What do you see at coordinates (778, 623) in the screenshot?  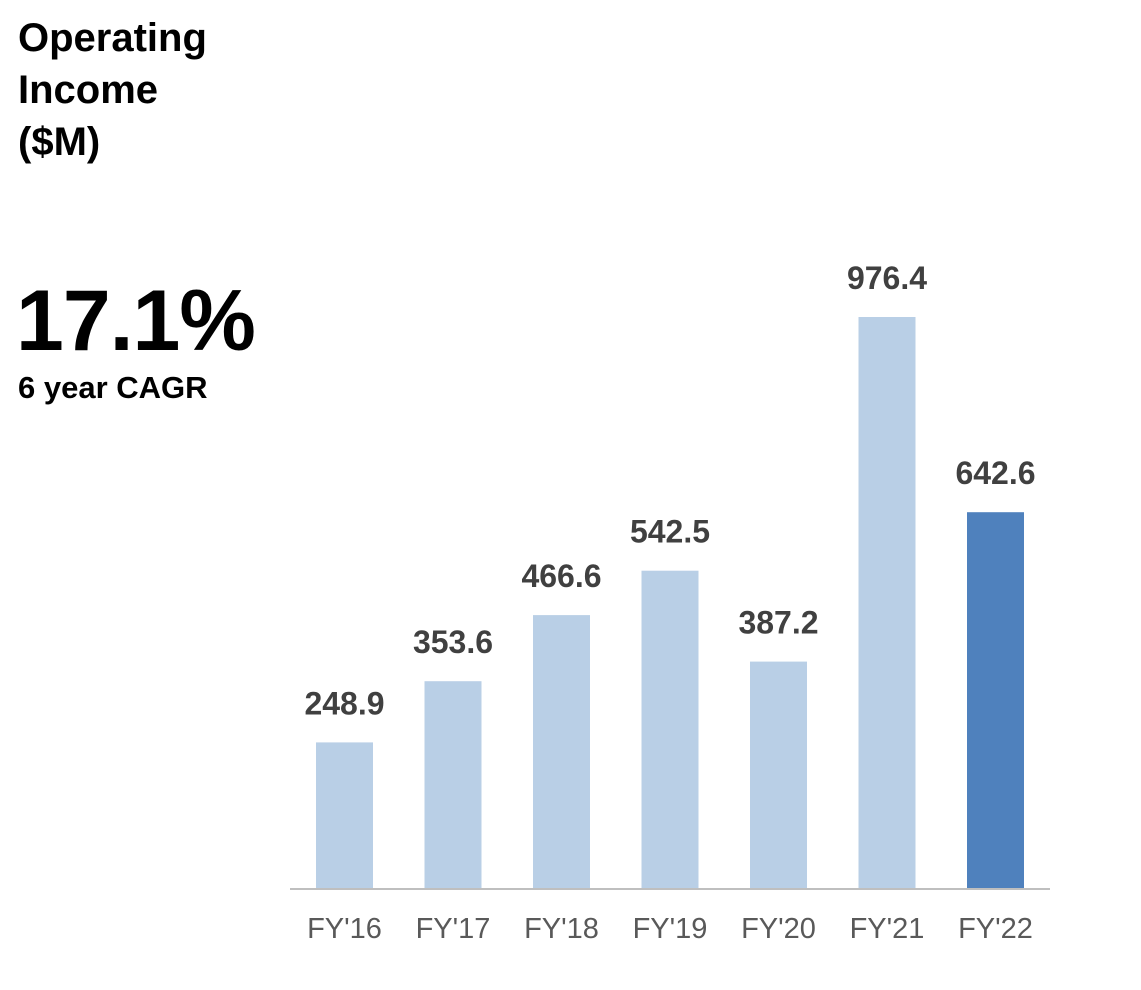 I see `data-label-FY'20: 387.2` at bounding box center [778, 623].